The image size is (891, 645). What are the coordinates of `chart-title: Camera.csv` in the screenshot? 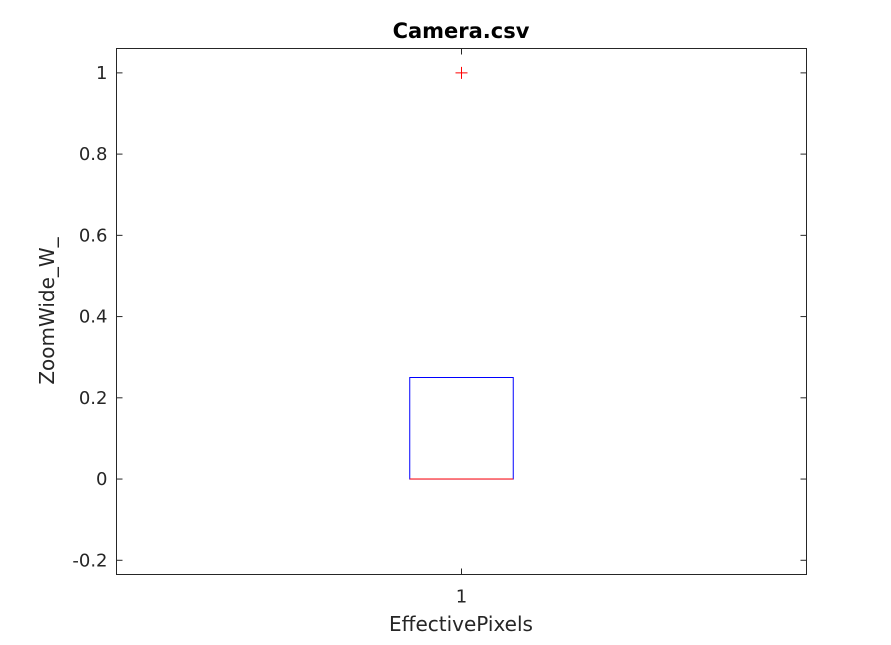 It's located at (461, 31).